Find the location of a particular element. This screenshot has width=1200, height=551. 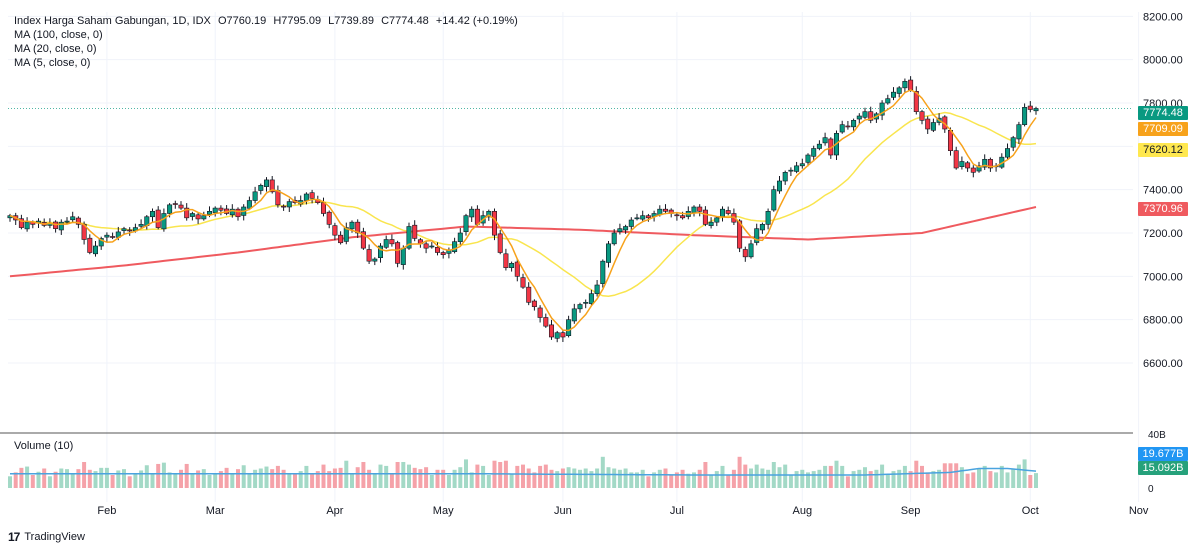

ma20-badge: 7620.12 is located at coordinates (1163, 150).